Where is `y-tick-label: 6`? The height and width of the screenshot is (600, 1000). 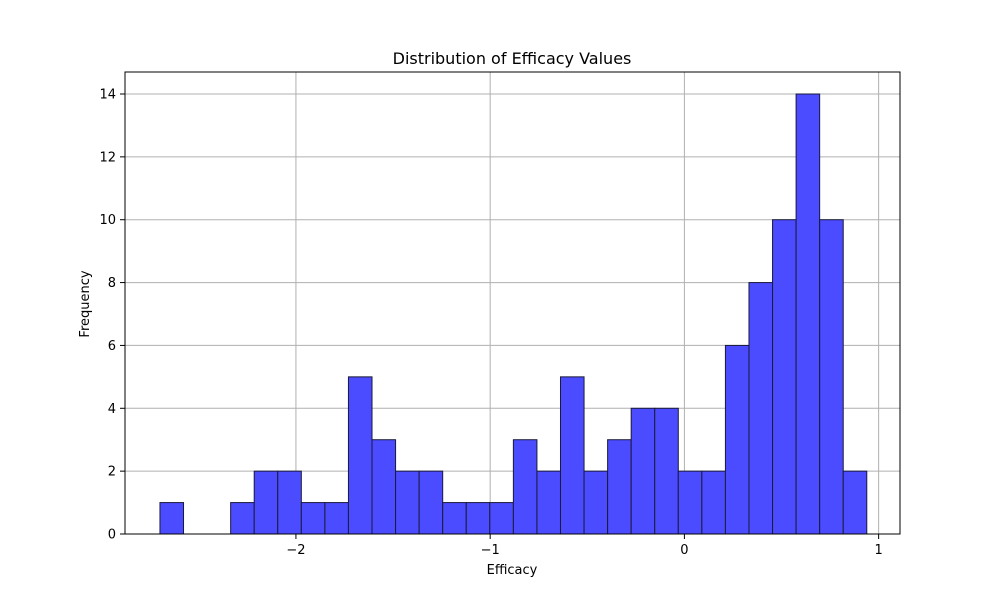
y-tick-label: 6 is located at coordinates (112, 346).